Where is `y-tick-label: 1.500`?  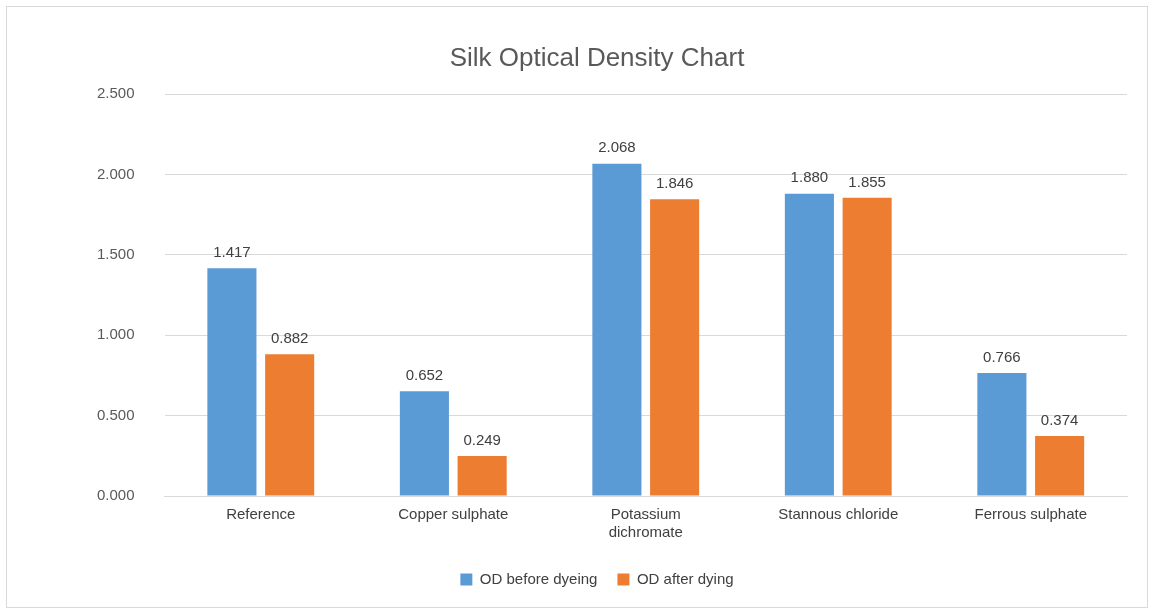
y-tick-label: 1.500 is located at coordinates (115, 254).